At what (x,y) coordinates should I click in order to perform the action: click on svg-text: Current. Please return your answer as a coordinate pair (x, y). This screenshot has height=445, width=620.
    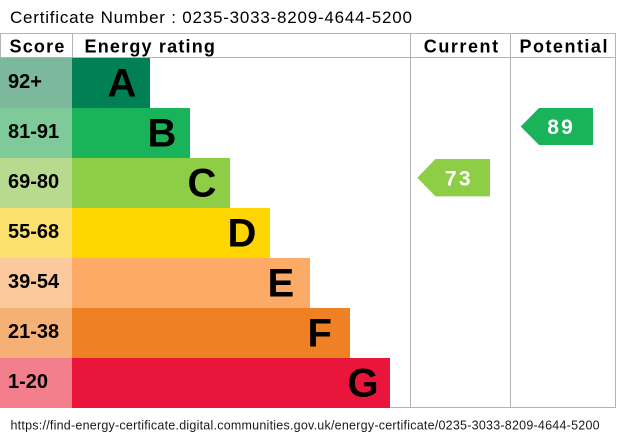
    Looking at the image, I should click on (462, 46).